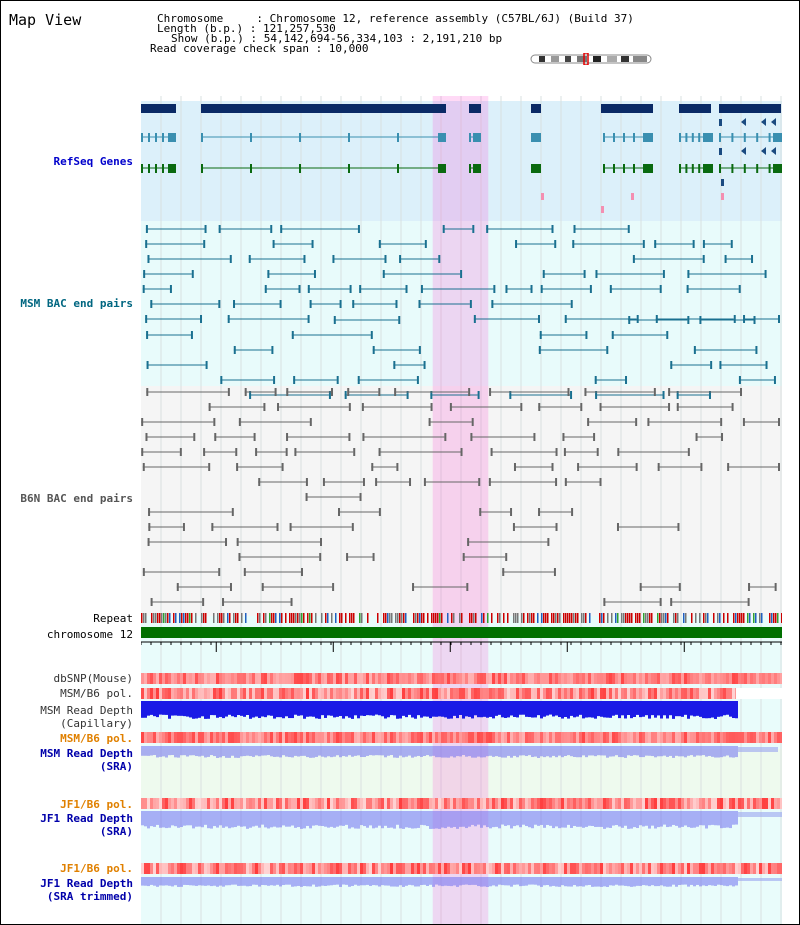  Describe the element at coordinates (76, 303) in the screenshot. I see `msm-bac-label: MSM BAC end pairs` at that location.